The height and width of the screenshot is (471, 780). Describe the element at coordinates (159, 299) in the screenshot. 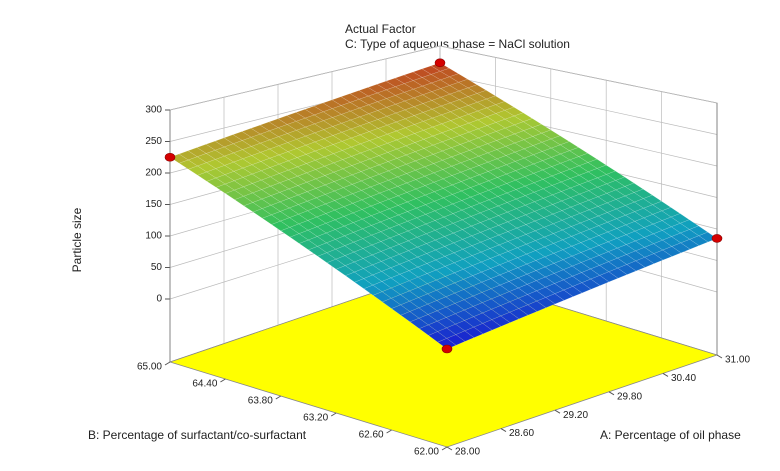

I see `z-tick-label: 0` at that location.